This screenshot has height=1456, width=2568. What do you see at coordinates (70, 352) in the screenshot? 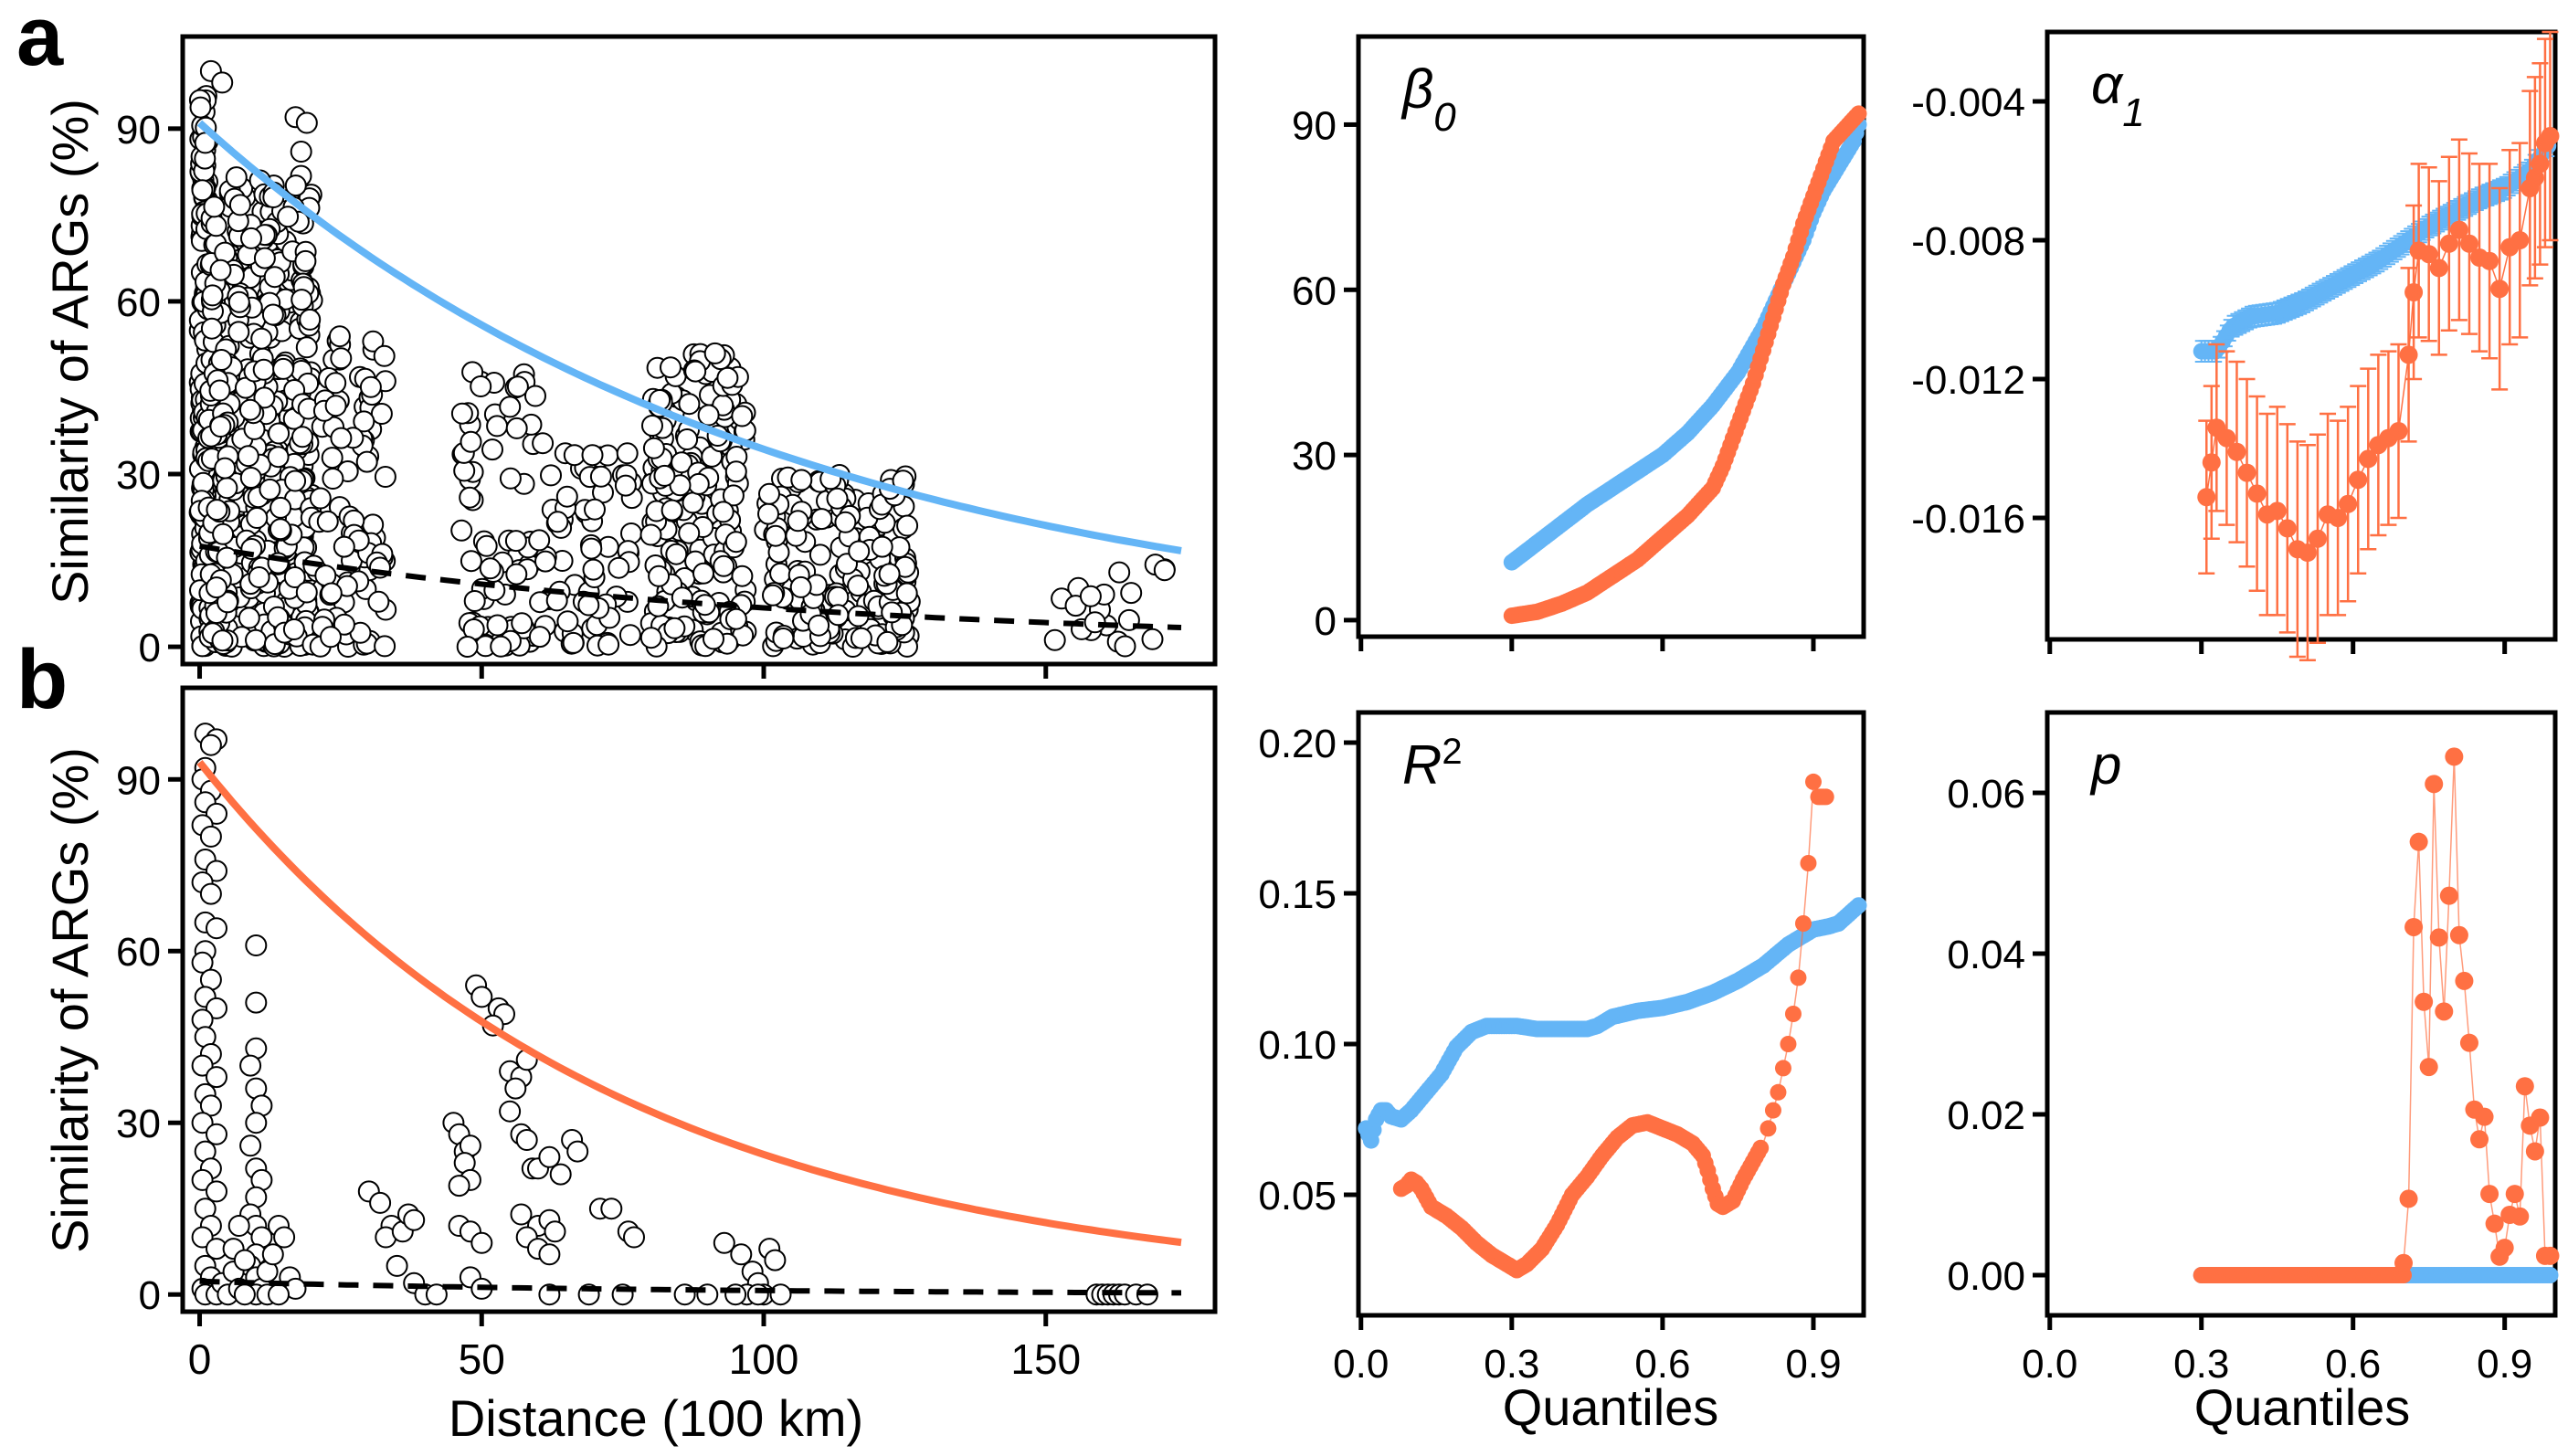
I see `panel-a-ylabel: Similarity of ARGs (%)` at bounding box center [70, 352].